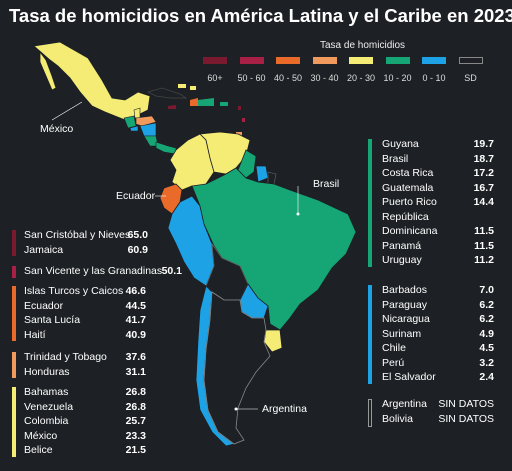  Describe the element at coordinates (404, 290) in the screenshot. I see `country-name: Barbados` at that location.